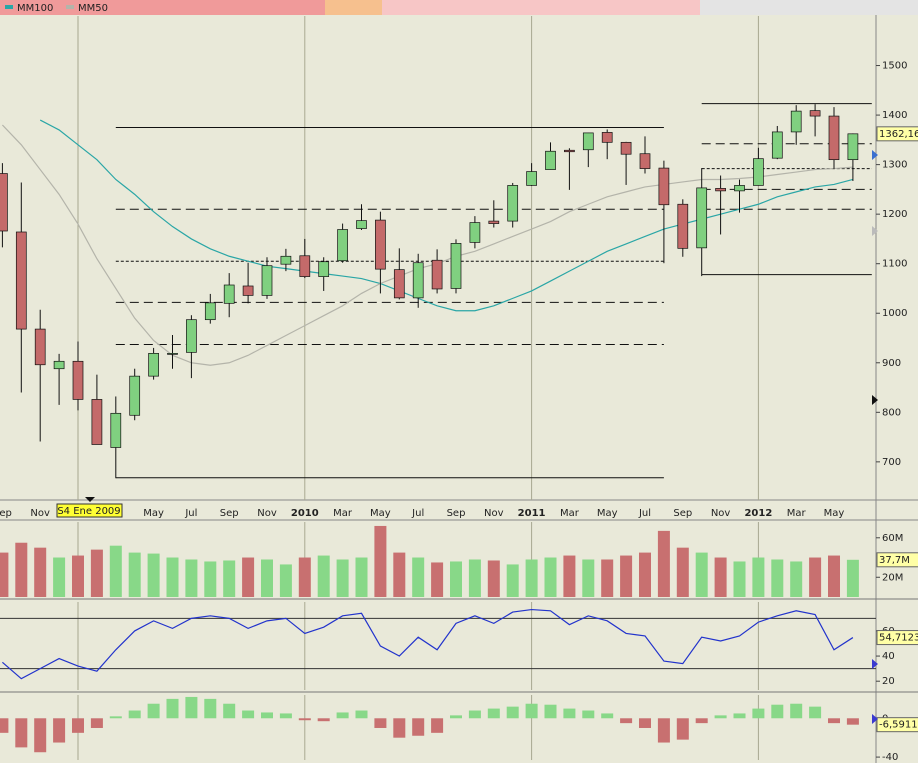 Image resolution: width=918 pixels, height=763 pixels. I want to click on value-label-box, so click(897, 725).